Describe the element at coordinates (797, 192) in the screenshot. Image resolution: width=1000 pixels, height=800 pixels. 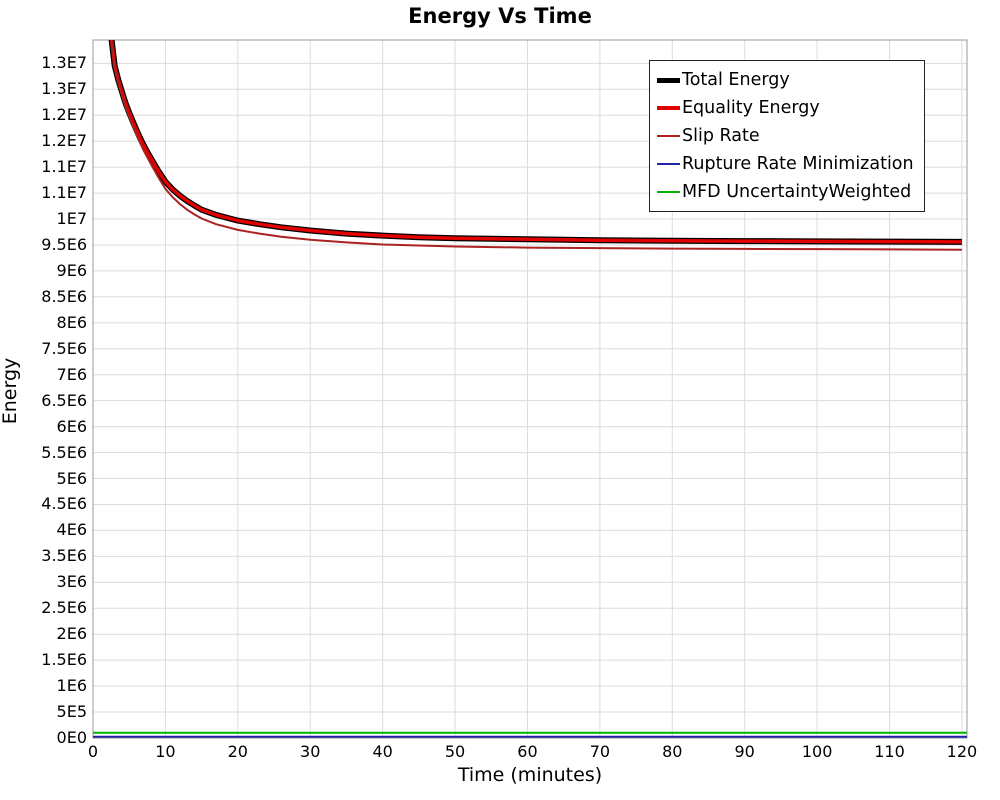
I see `legend-label: MFD UncertaintyWeighted` at that location.